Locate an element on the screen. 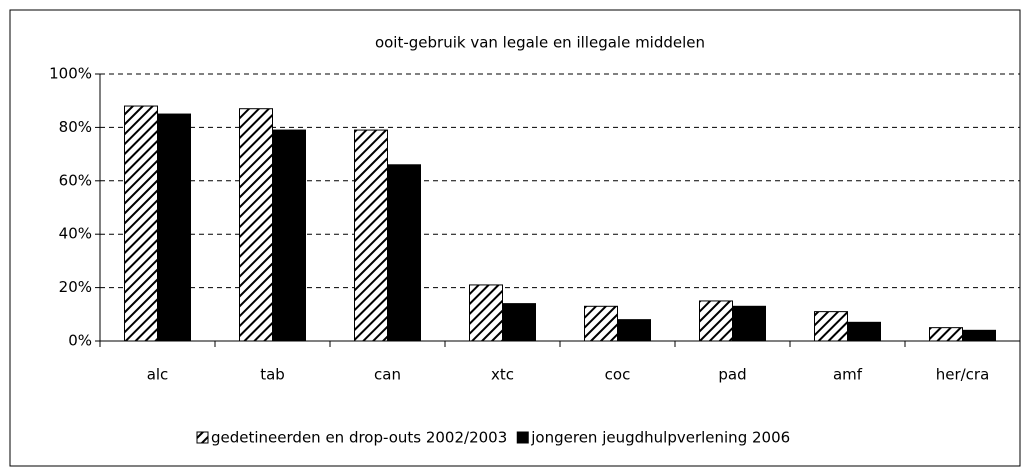 The width and height of the screenshot is (1030, 474). y-tick-label: 20% is located at coordinates (75, 287).